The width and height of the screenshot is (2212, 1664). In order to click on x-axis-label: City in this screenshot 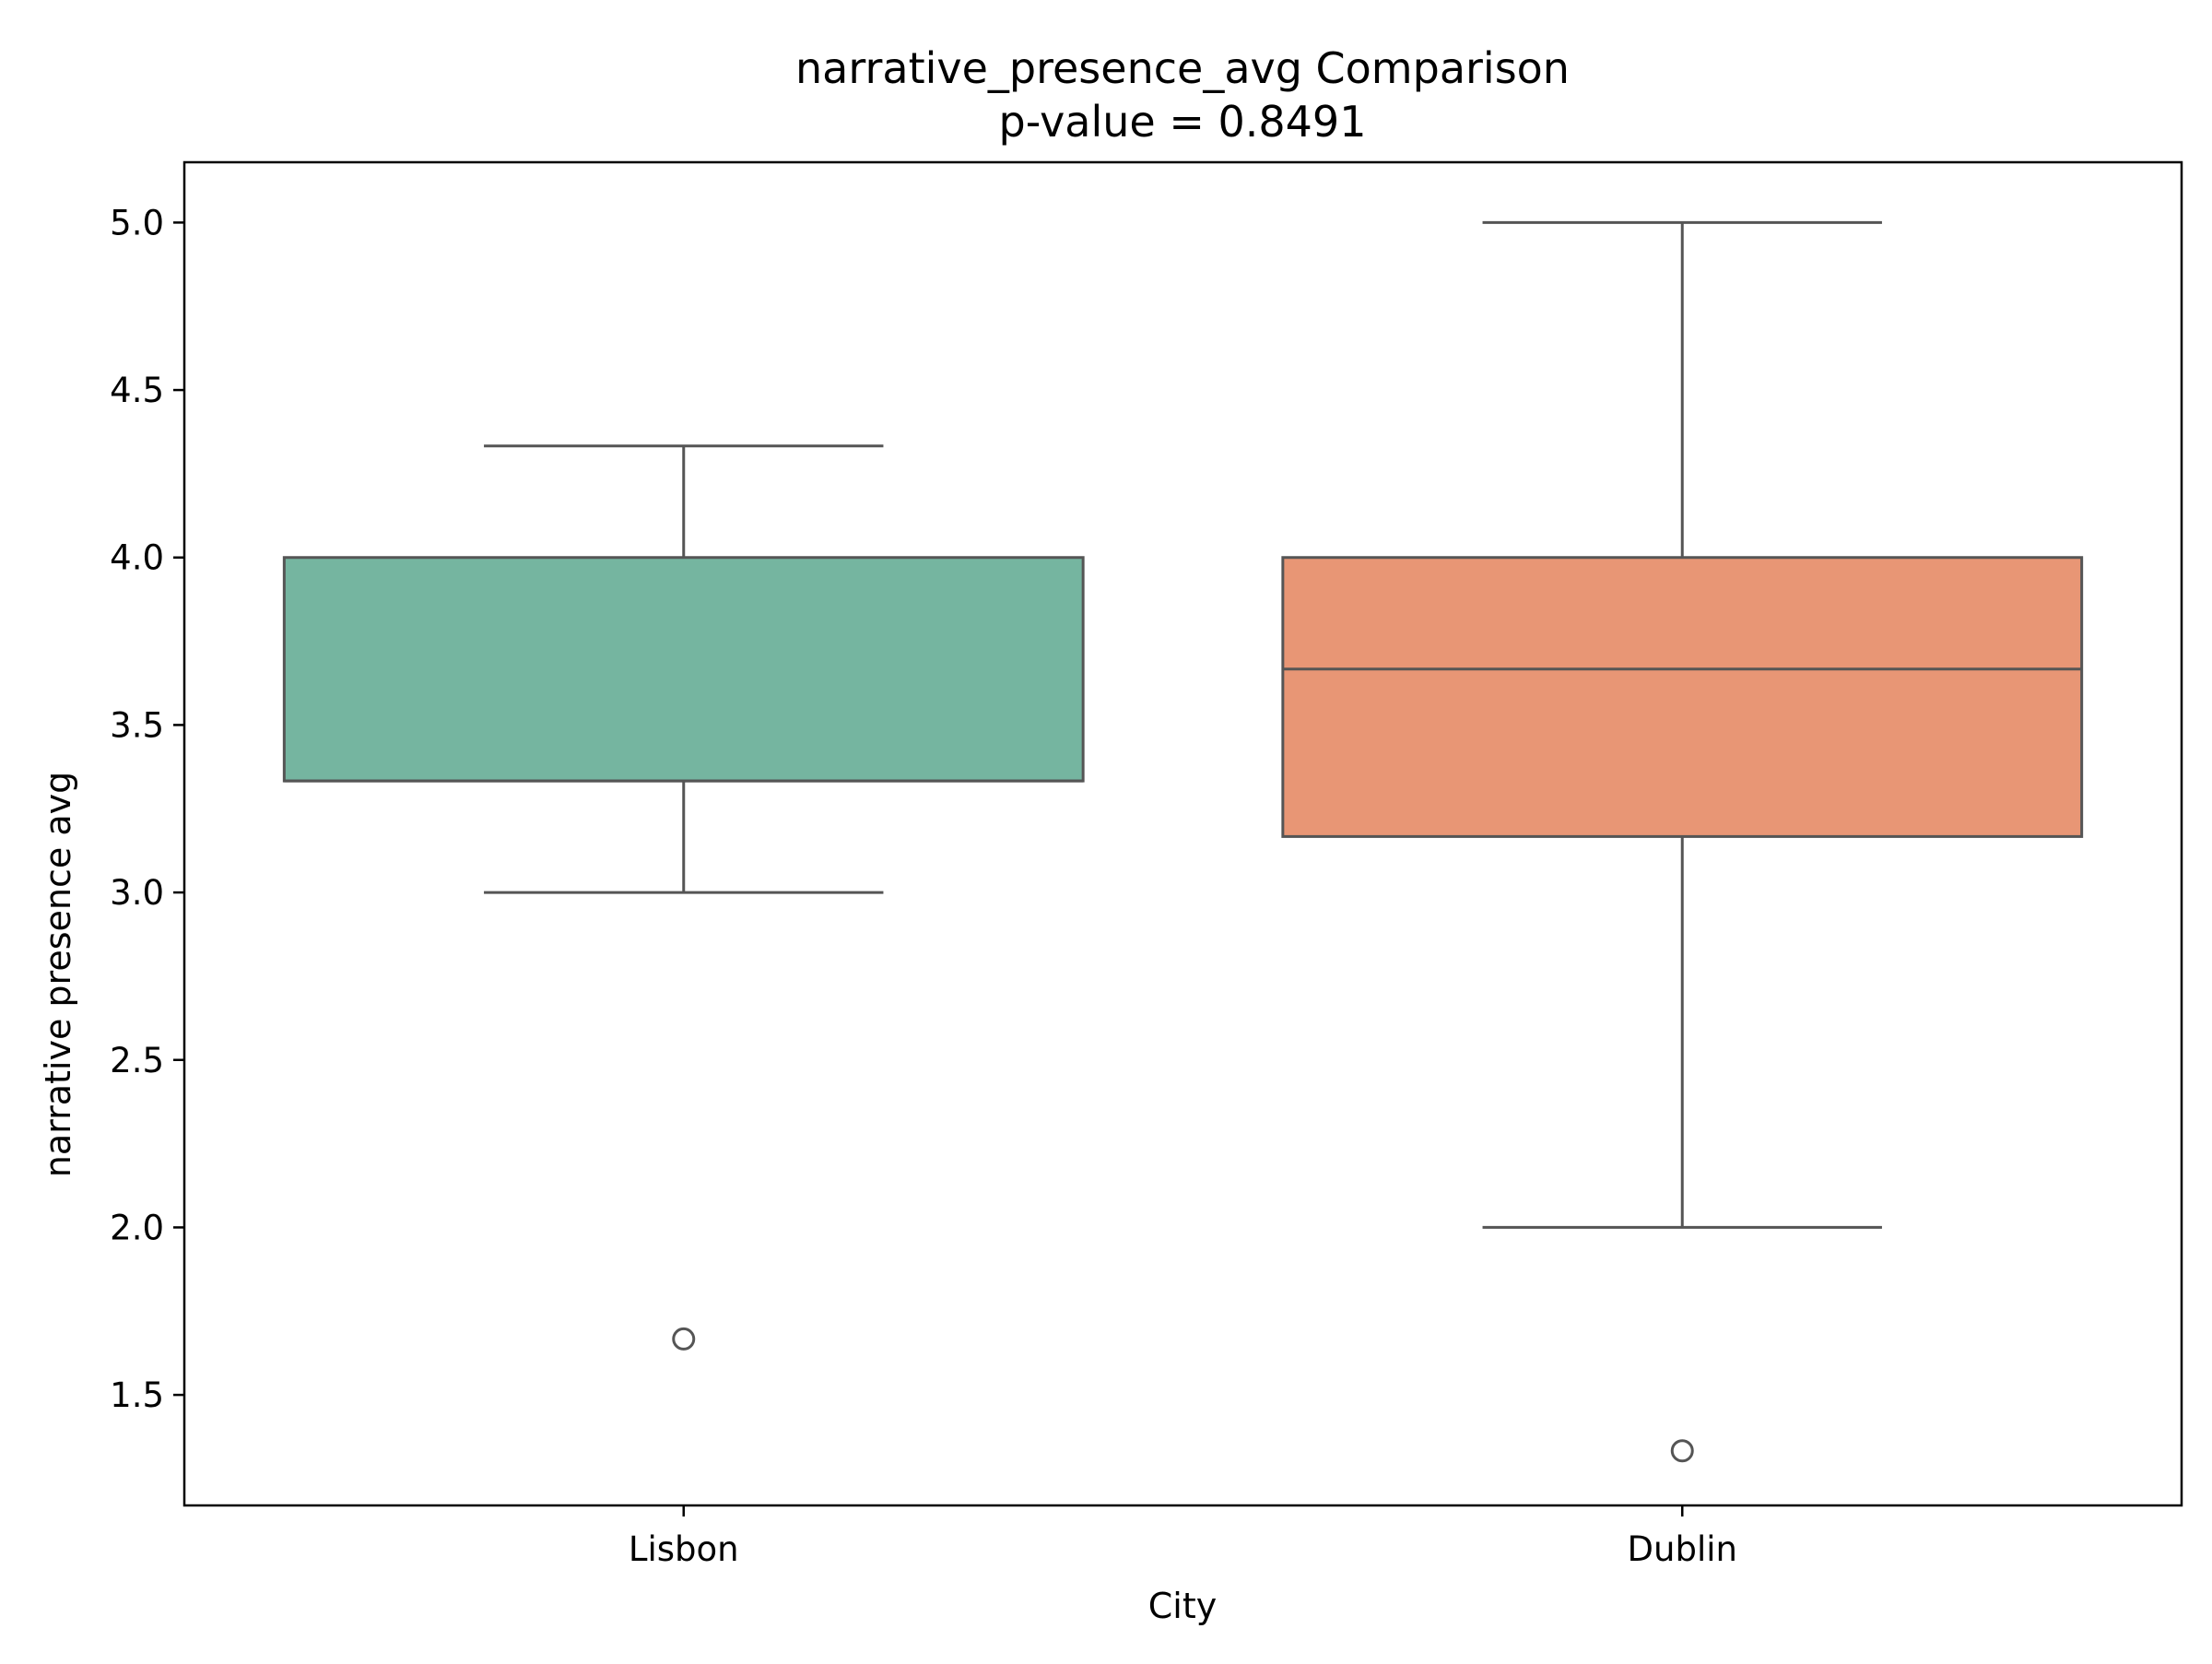, I will do `click(1182, 1606)`.